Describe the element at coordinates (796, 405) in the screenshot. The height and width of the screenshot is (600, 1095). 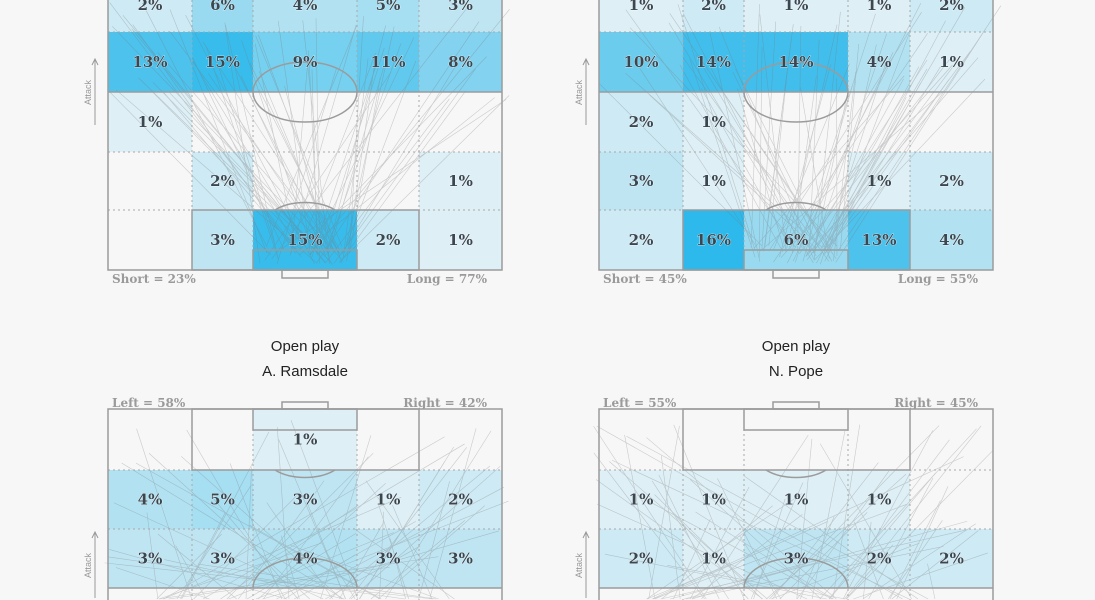
I see `goal` at that location.